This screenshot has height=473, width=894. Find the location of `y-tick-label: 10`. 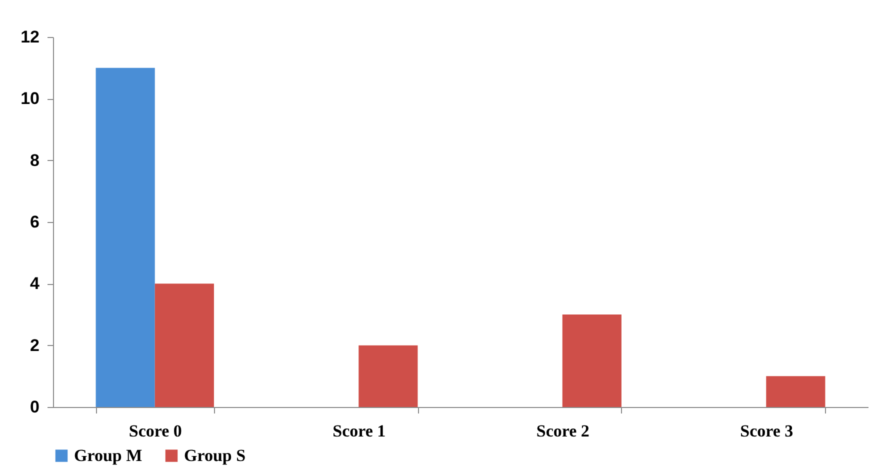

y-tick-label: 10 is located at coordinates (30, 98).